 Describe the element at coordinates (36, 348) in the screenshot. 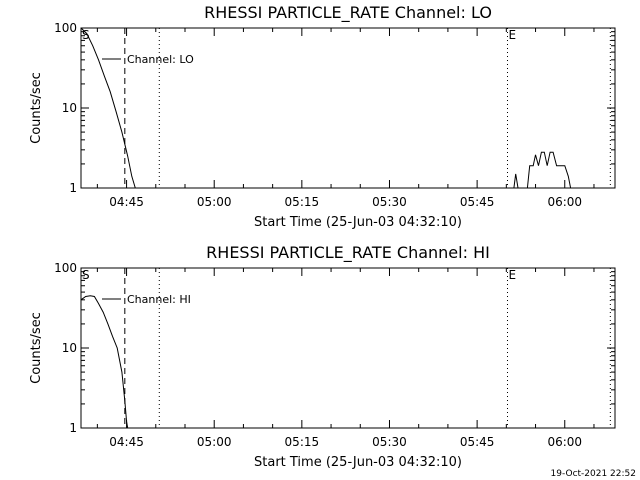

I see `y-axis-title-hi: Counts/sec` at that location.